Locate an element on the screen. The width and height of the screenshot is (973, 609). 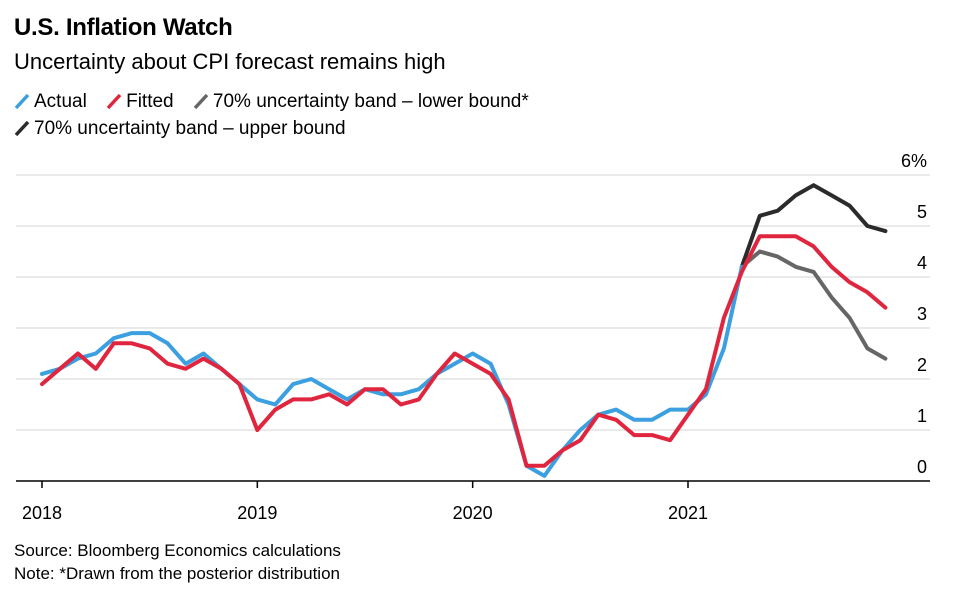
x-axis: 2018 2019 2020 2021 is located at coordinates (473, 501).